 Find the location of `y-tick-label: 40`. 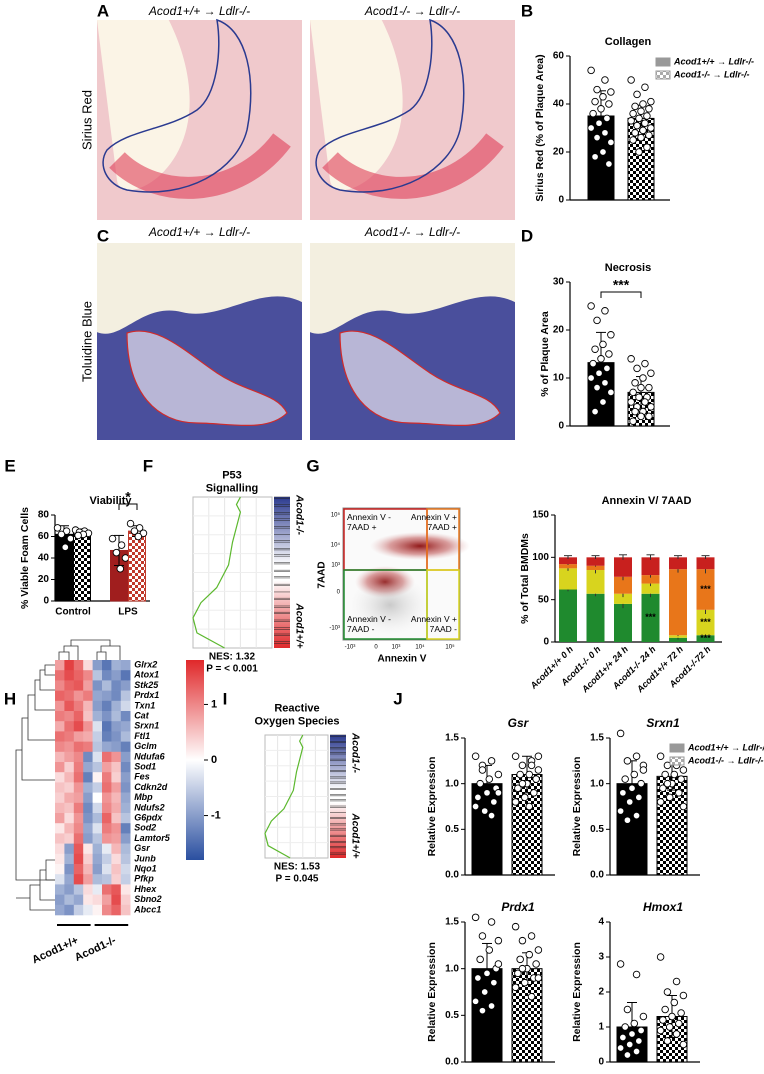

y-tick-label: 40 is located at coordinates (44, 558).